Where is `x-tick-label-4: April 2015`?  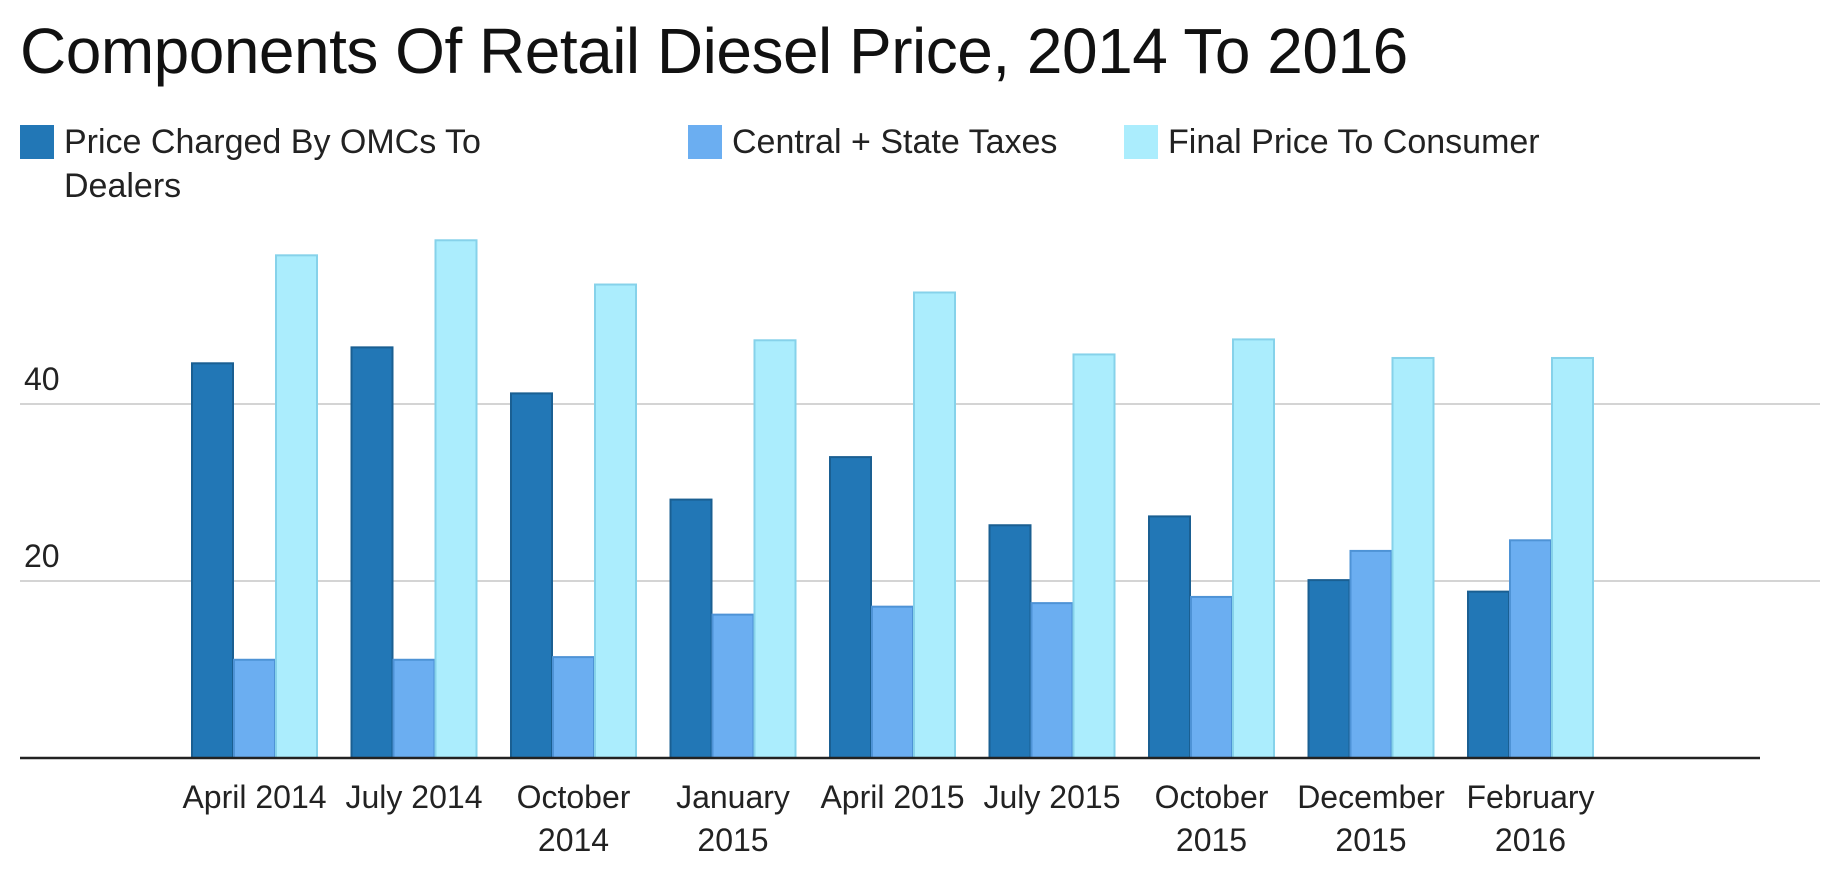 x-tick-label-4: April 2015 is located at coordinates (892, 797).